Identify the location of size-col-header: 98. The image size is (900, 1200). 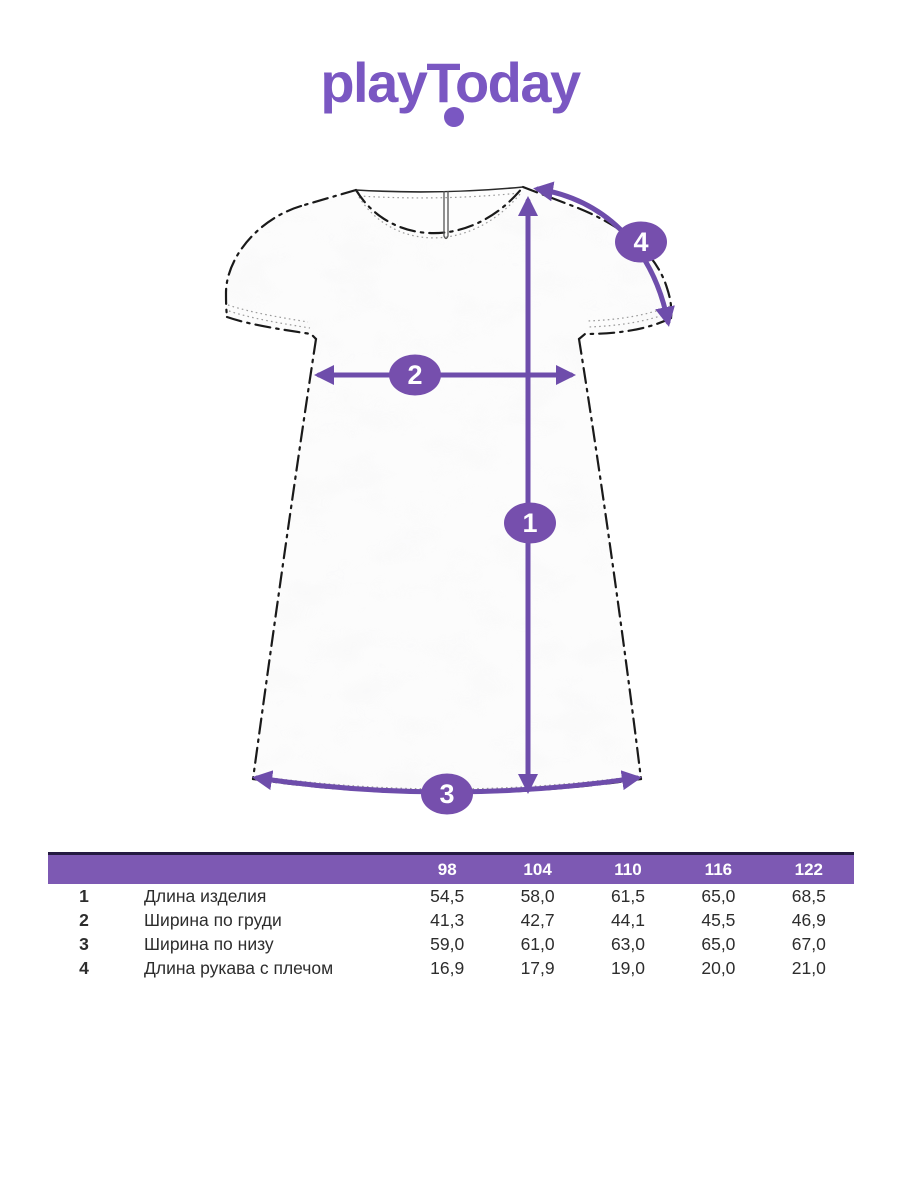
(447, 869).